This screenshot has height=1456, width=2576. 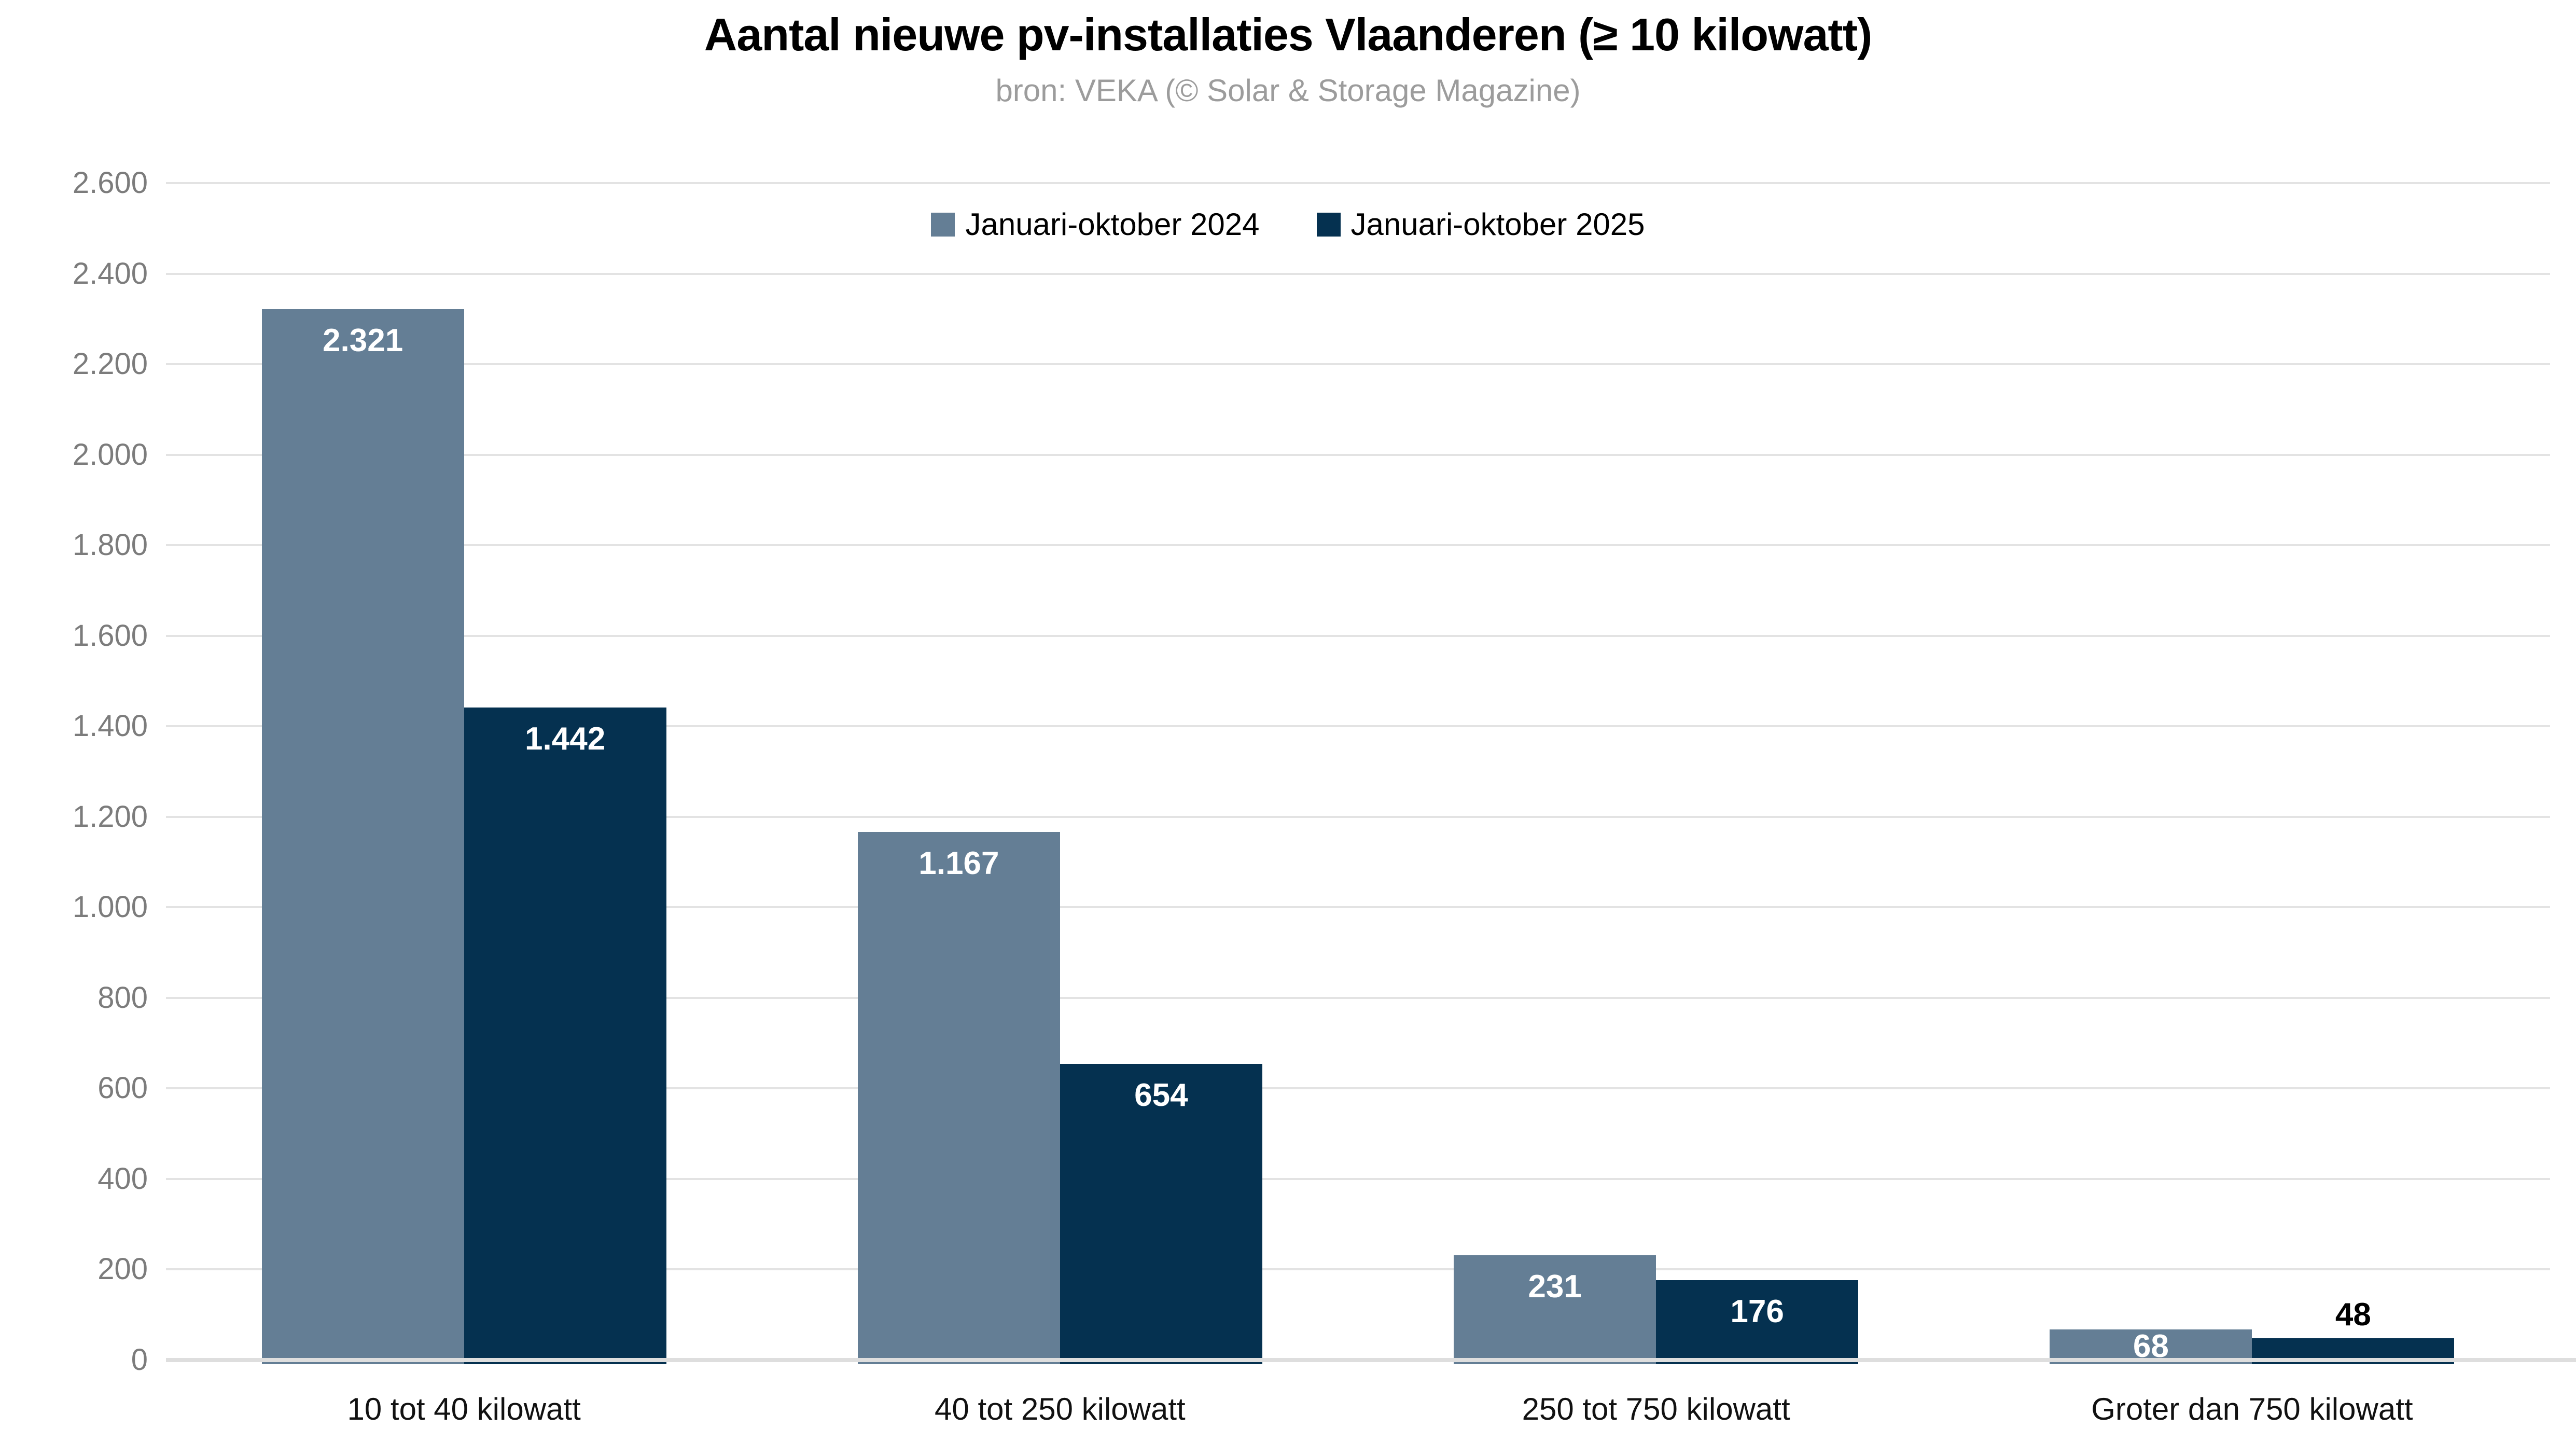 What do you see at coordinates (1555, 1287) in the screenshot?
I see `bar-value-label: 231` at bounding box center [1555, 1287].